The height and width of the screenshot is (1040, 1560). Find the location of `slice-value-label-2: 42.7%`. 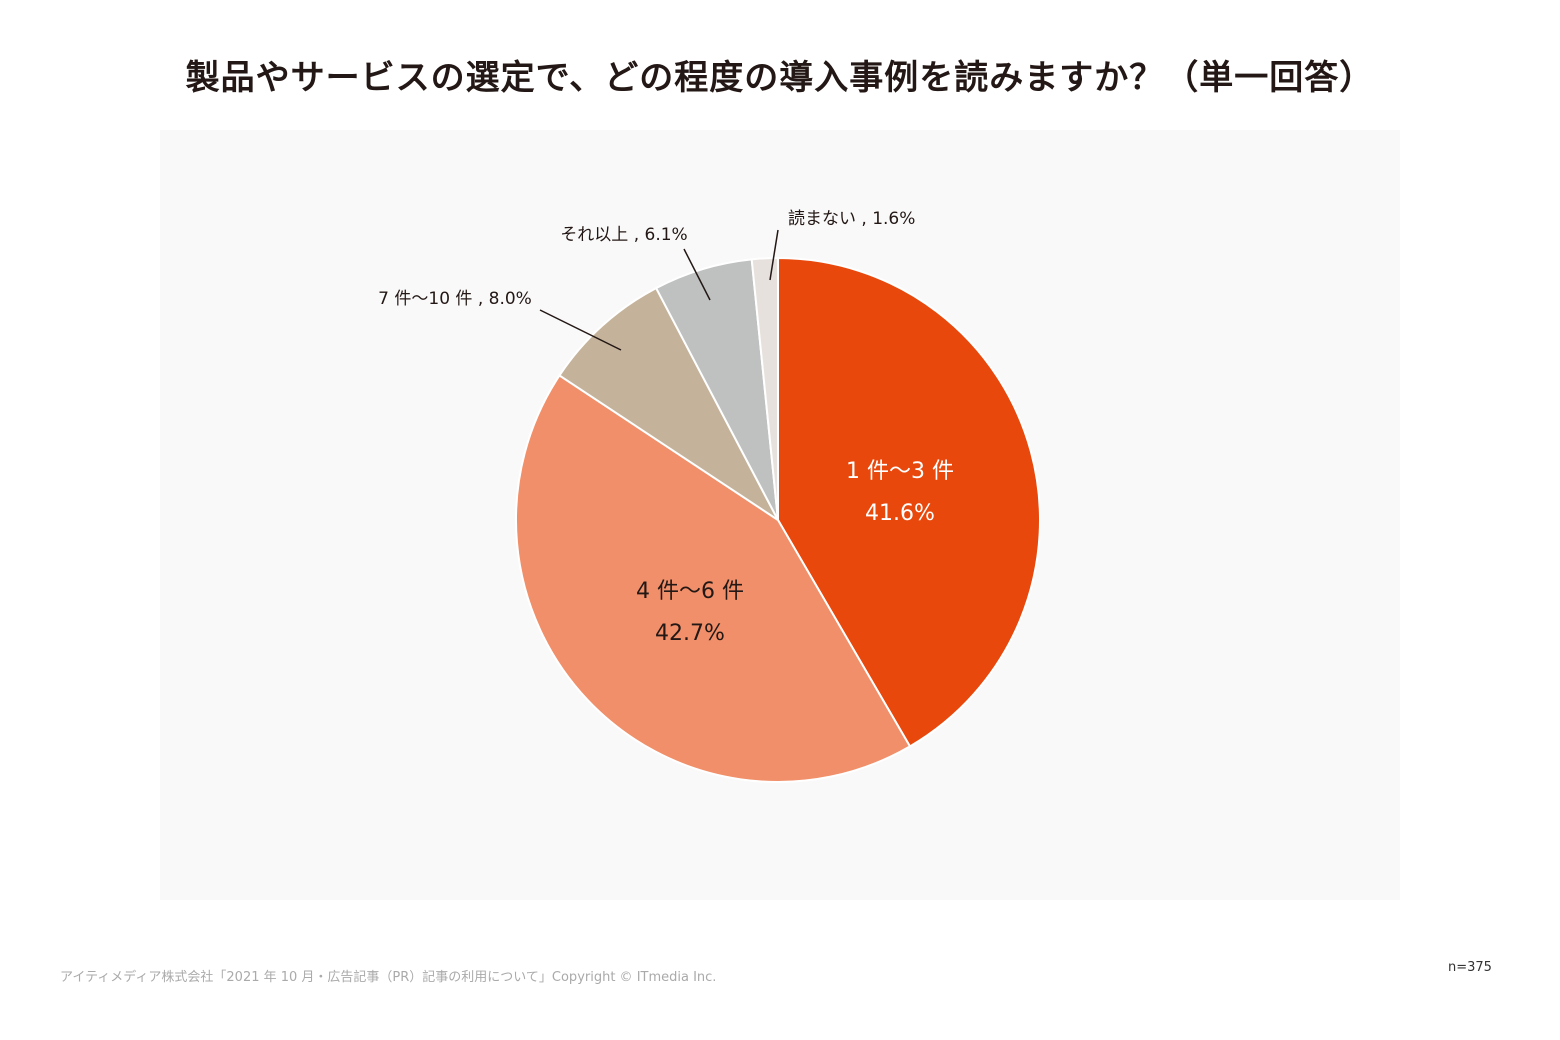

slice-value-label-2: 42.7% is located at coordinates (690, 633).